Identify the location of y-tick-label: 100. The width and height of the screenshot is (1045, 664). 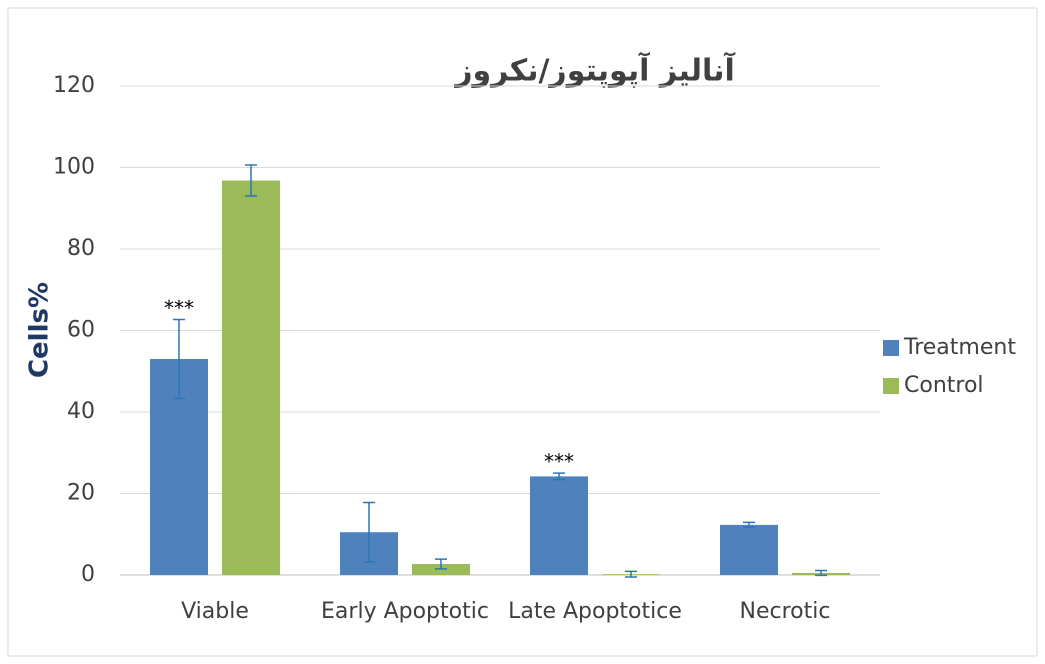
(74, 167).